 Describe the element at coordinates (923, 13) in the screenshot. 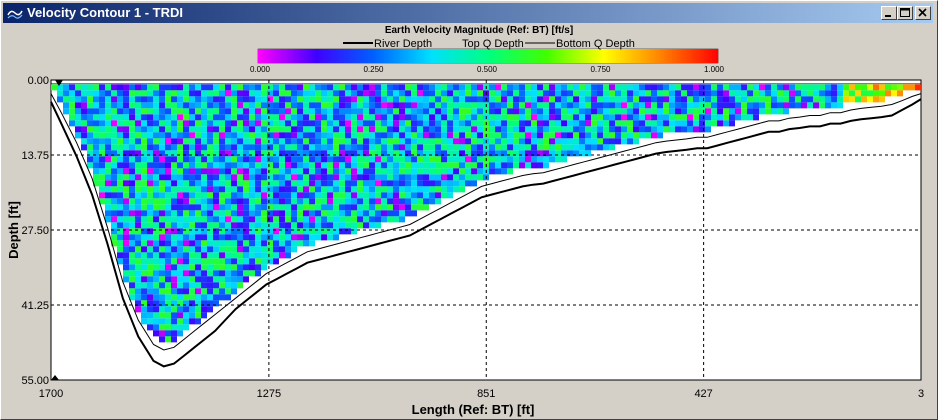

I see `close-button` at that location.